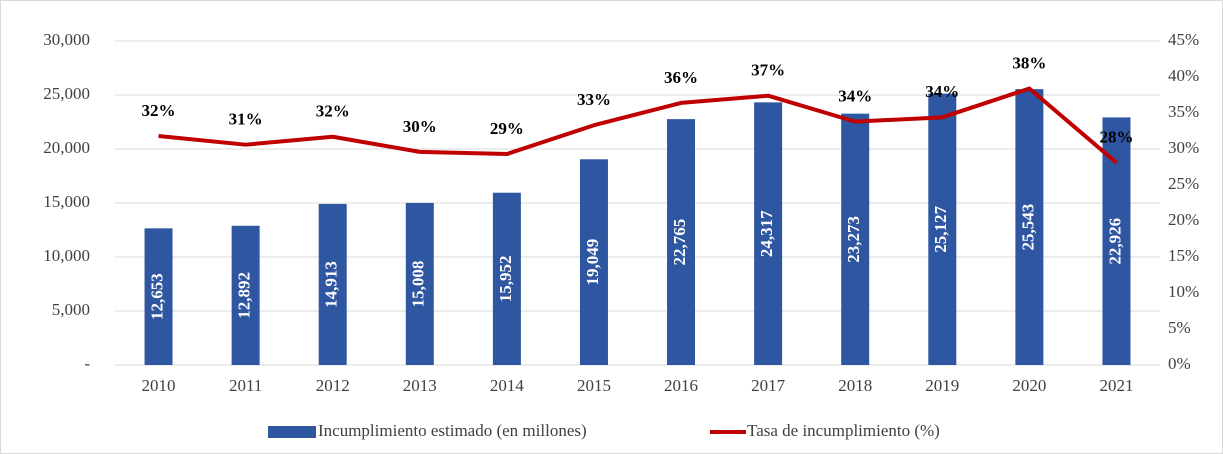  Describe the element at coordinates (71, 309) in the screenshot. I see `y-tick-label: 5,000` at that location.